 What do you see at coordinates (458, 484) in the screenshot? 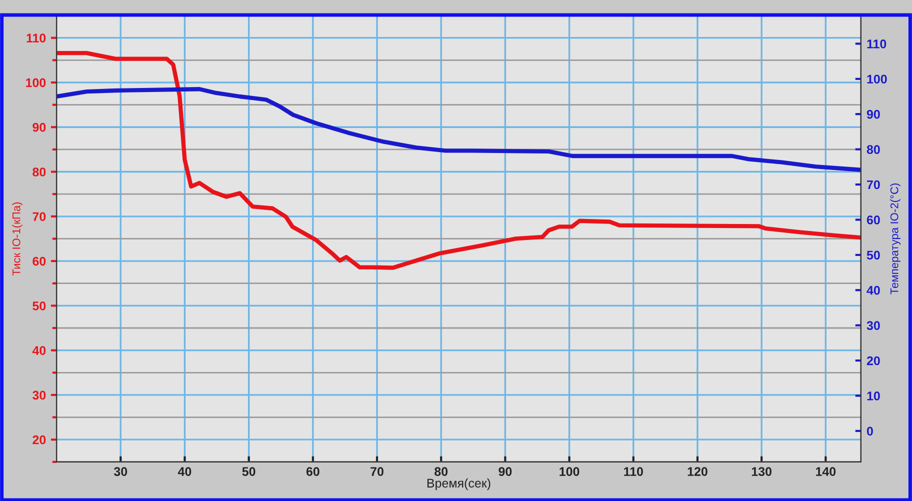
I see `x-axis-title: Время(сек)` at bounding box center [458, 484].